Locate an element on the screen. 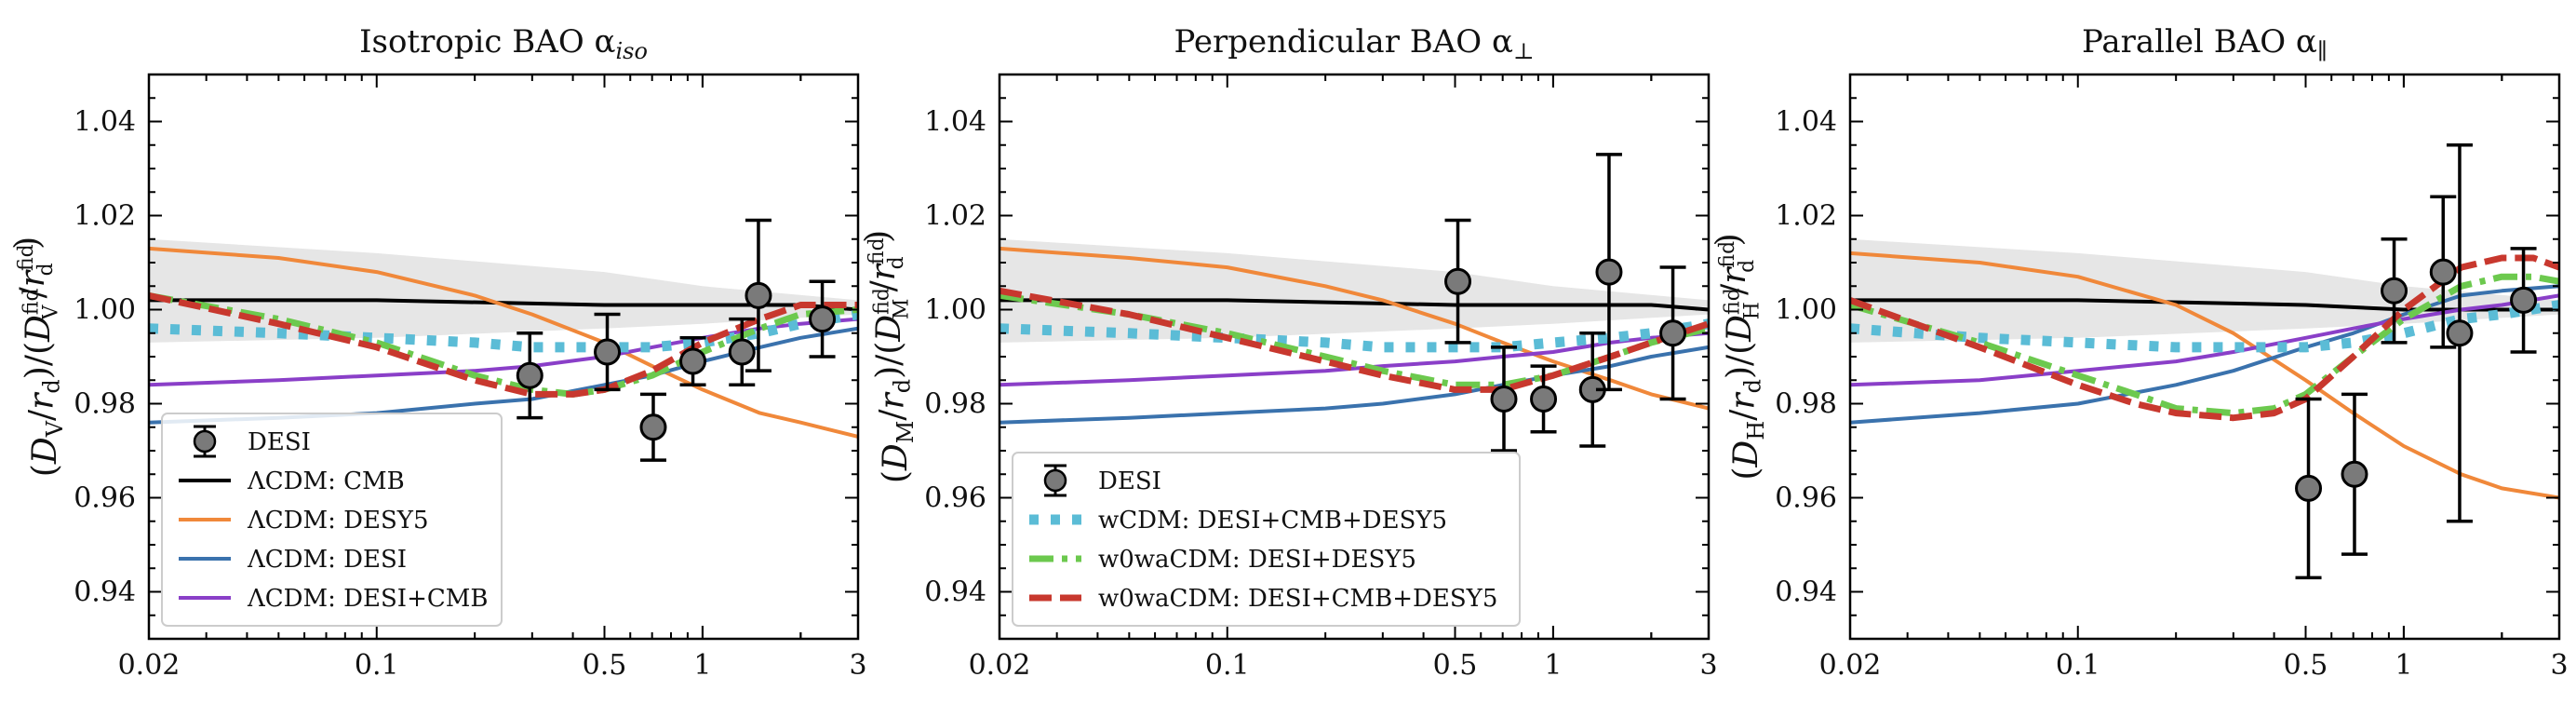 The height and width of the screenshot is (704, 2576). chart-title: Perpendicular BAO α⊥ is located at coordinates (1354, 43).